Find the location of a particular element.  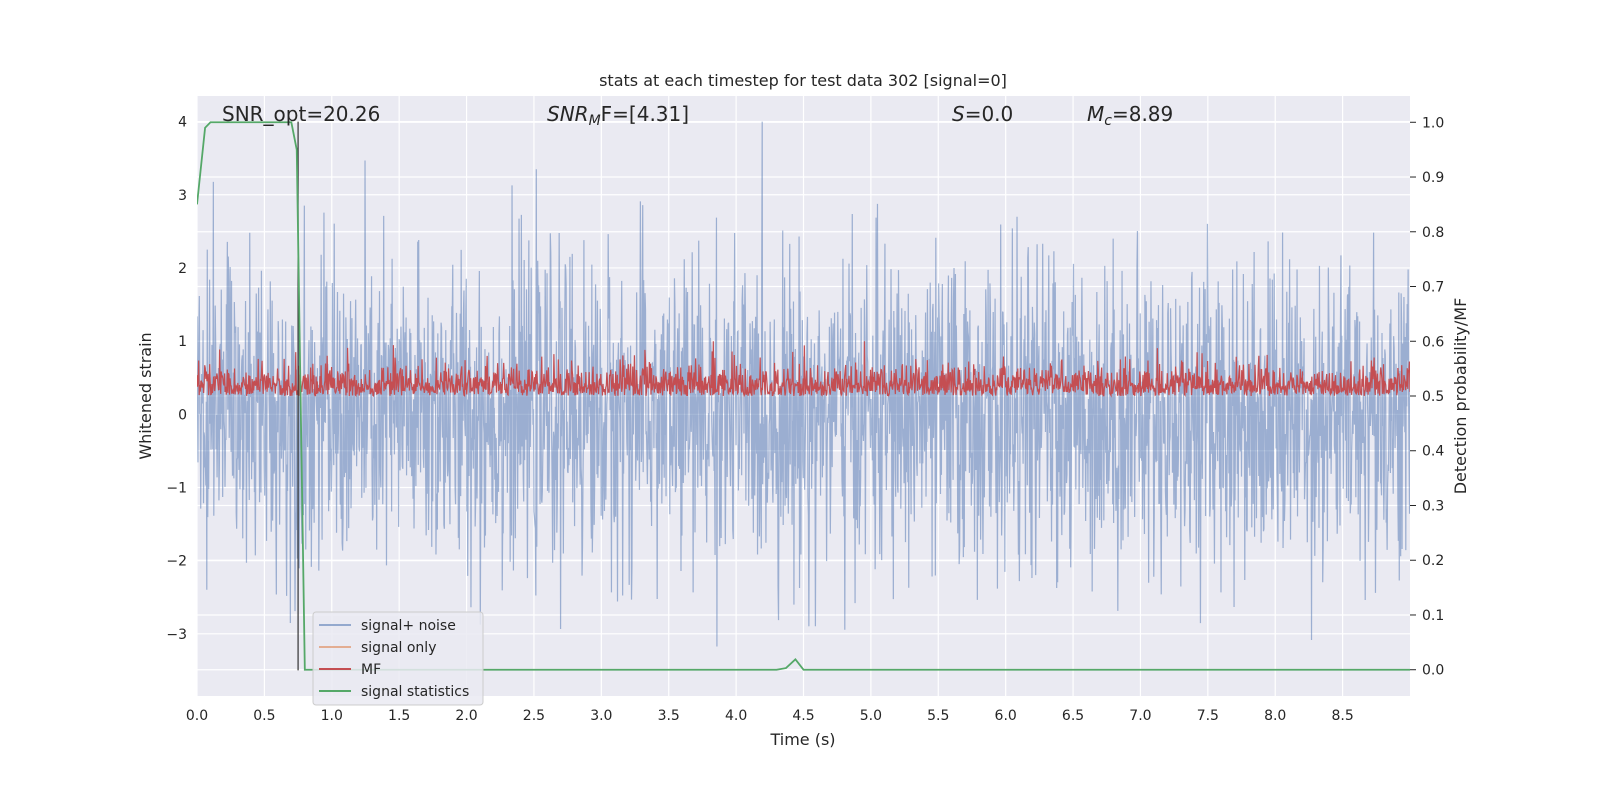

annotation-s: S=0.0 is located at coordinates (982, 114).